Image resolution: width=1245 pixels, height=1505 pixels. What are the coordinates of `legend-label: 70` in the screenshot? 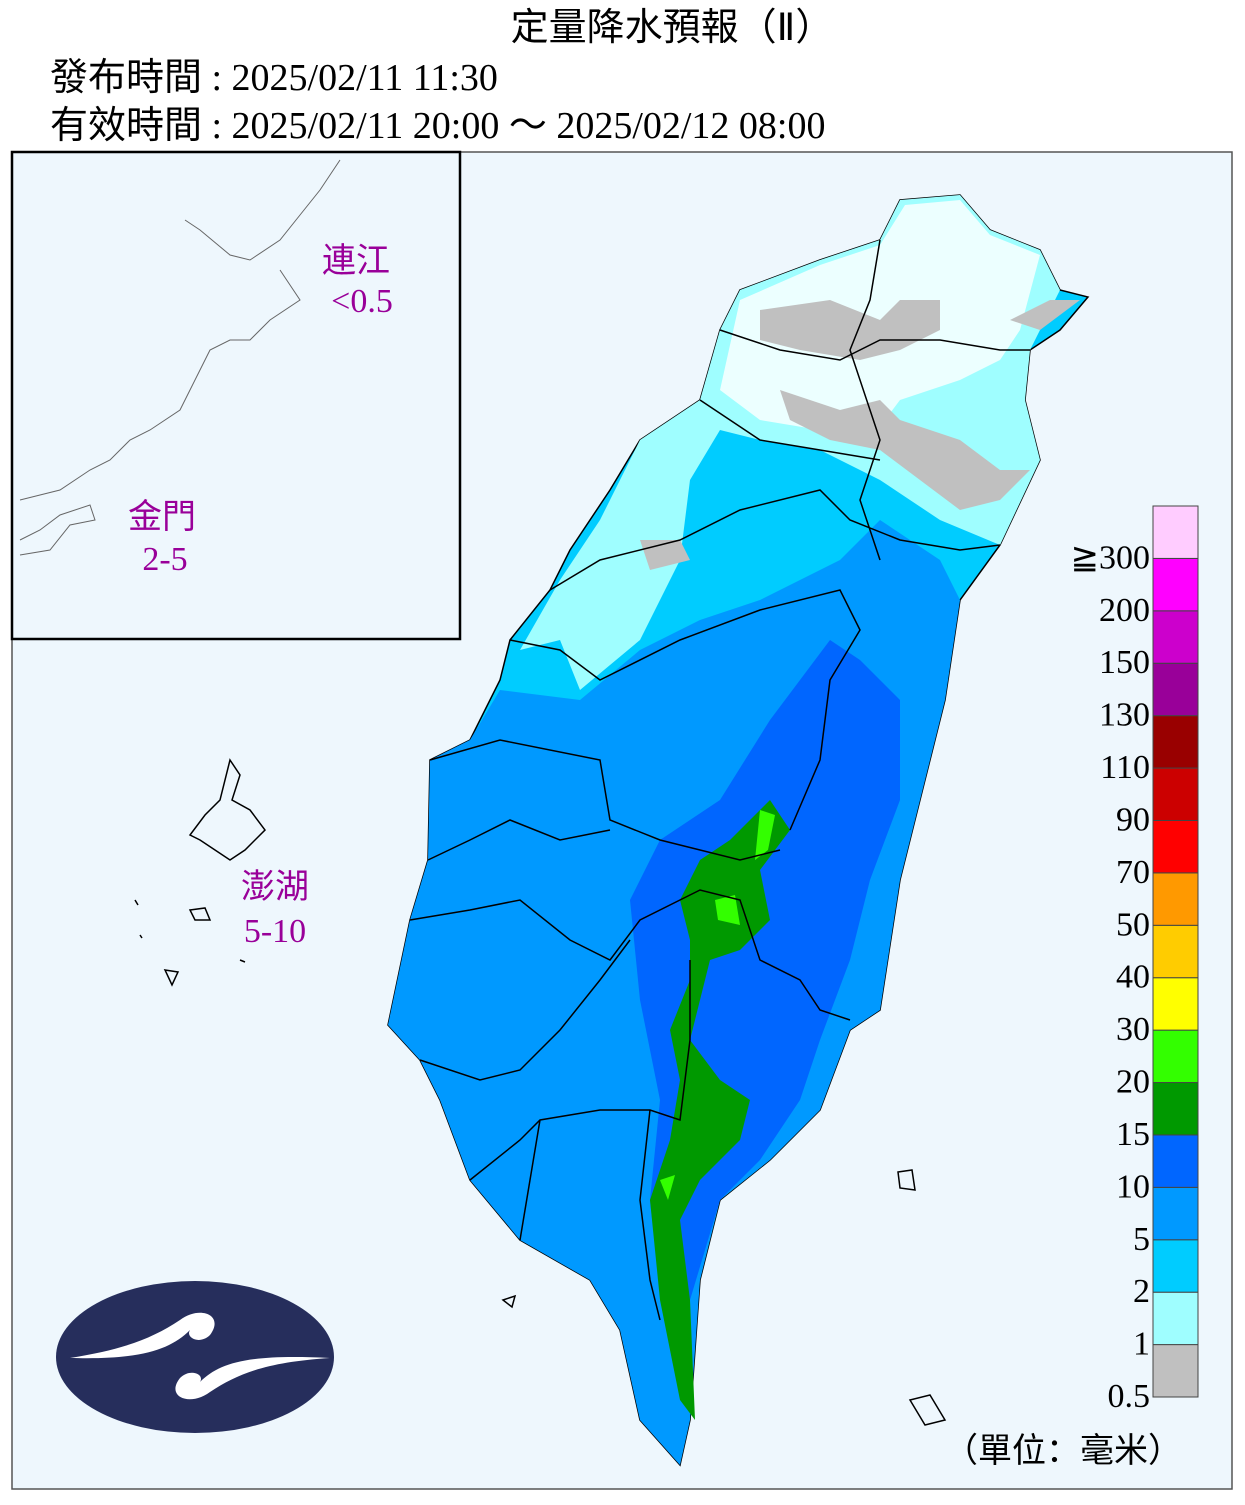 It's located at (1133, 872).